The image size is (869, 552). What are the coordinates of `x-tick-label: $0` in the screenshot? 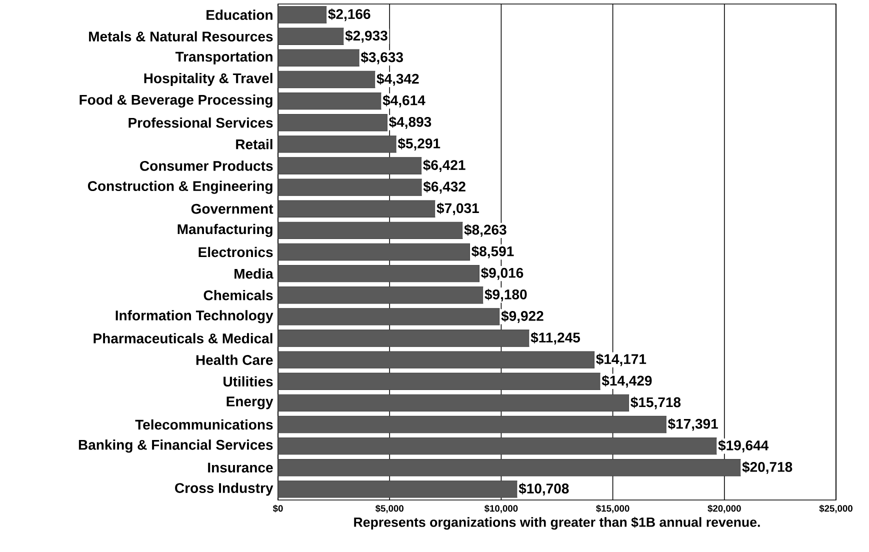 It's located at (277, 508).